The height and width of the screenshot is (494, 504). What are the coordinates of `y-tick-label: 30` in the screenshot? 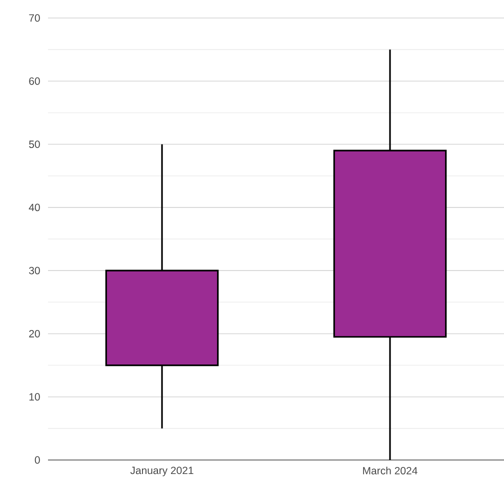 It's located at (34, 270).